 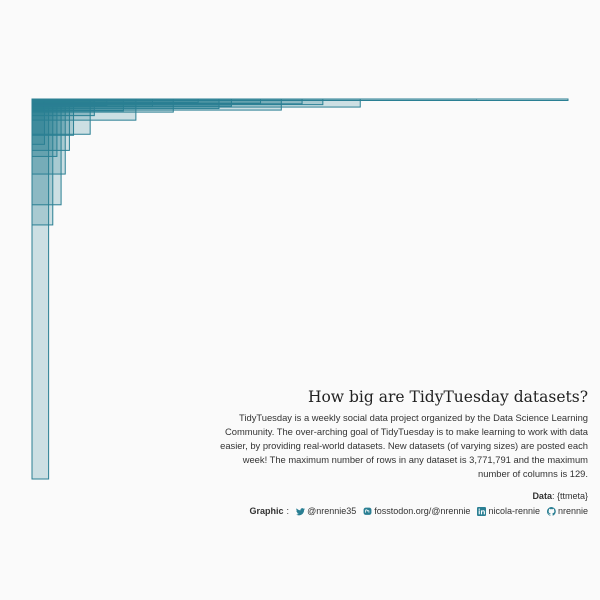 What do you see at coordinates (551, 511) in the screenshot?
I see `github-icon` at bounding box center [551, 511].